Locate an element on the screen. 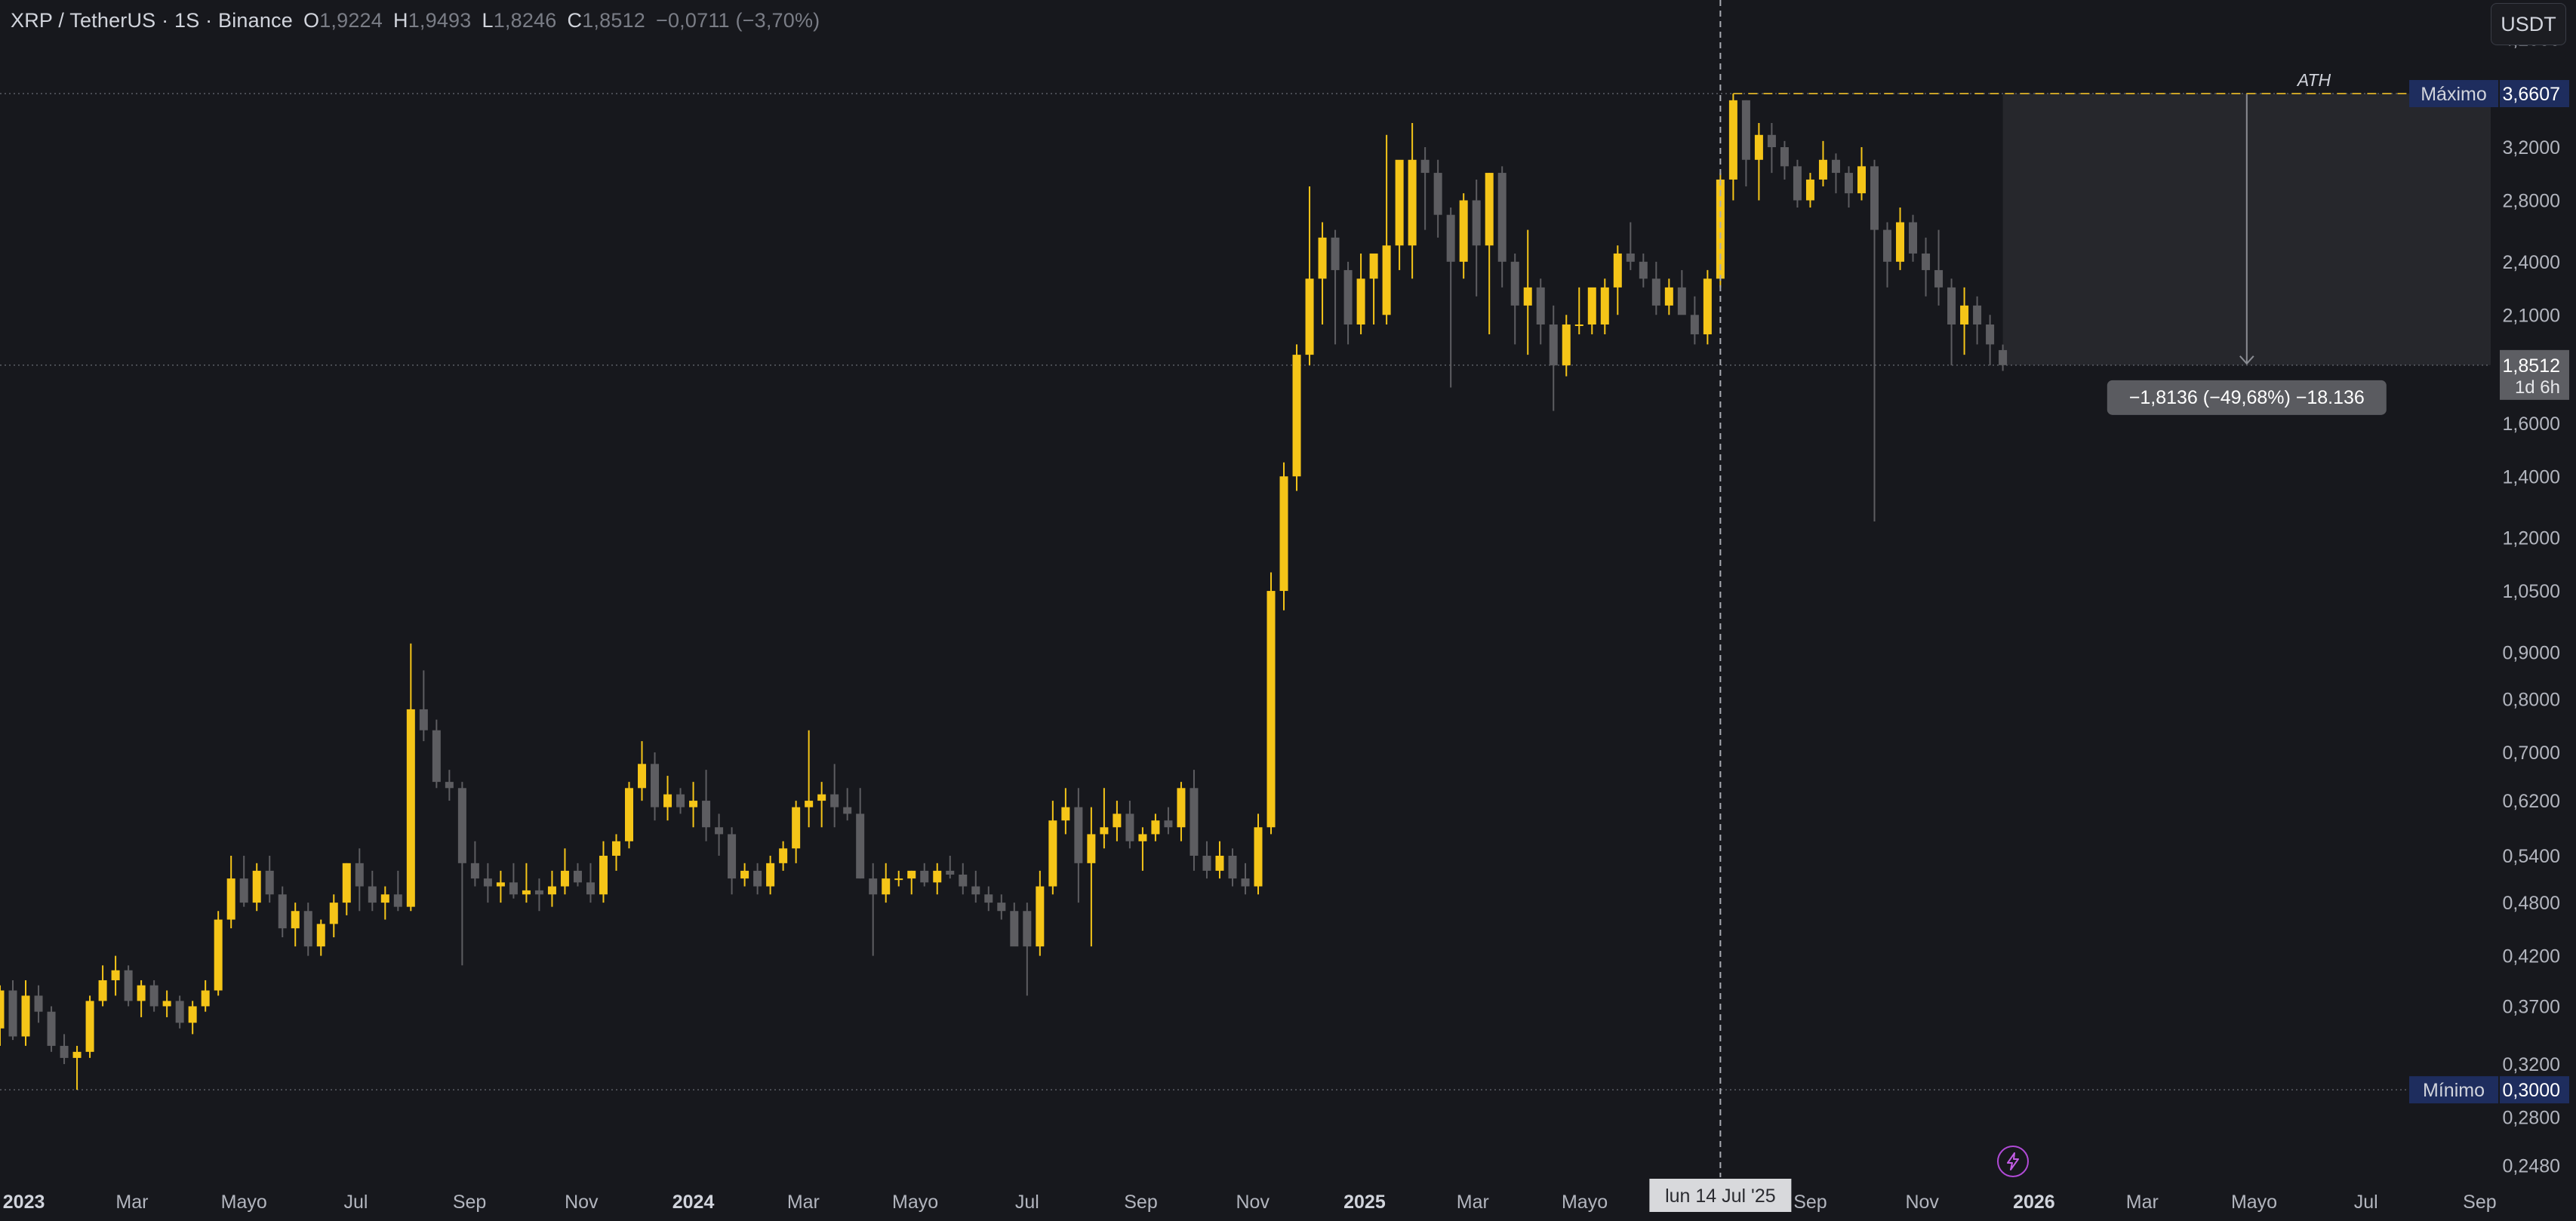  min-tag-label: Mínimo is located at coordinates (2454, 1090).